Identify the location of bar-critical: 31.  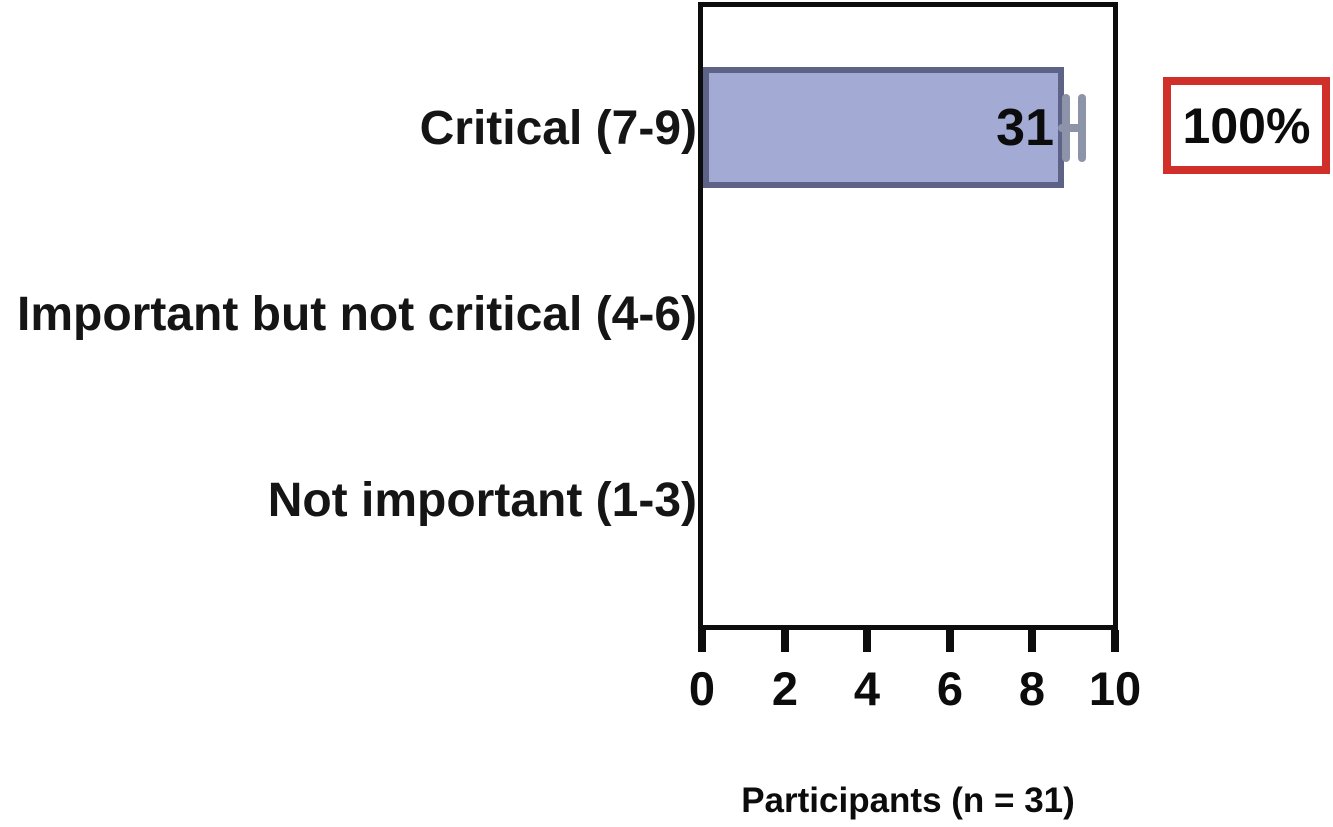
(883, 127).